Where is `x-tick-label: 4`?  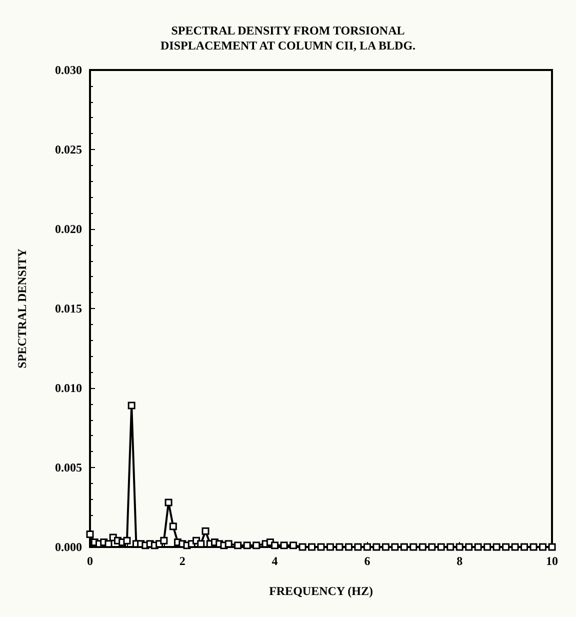 x-tick-label: 4 is located at coordinates (275, 561).